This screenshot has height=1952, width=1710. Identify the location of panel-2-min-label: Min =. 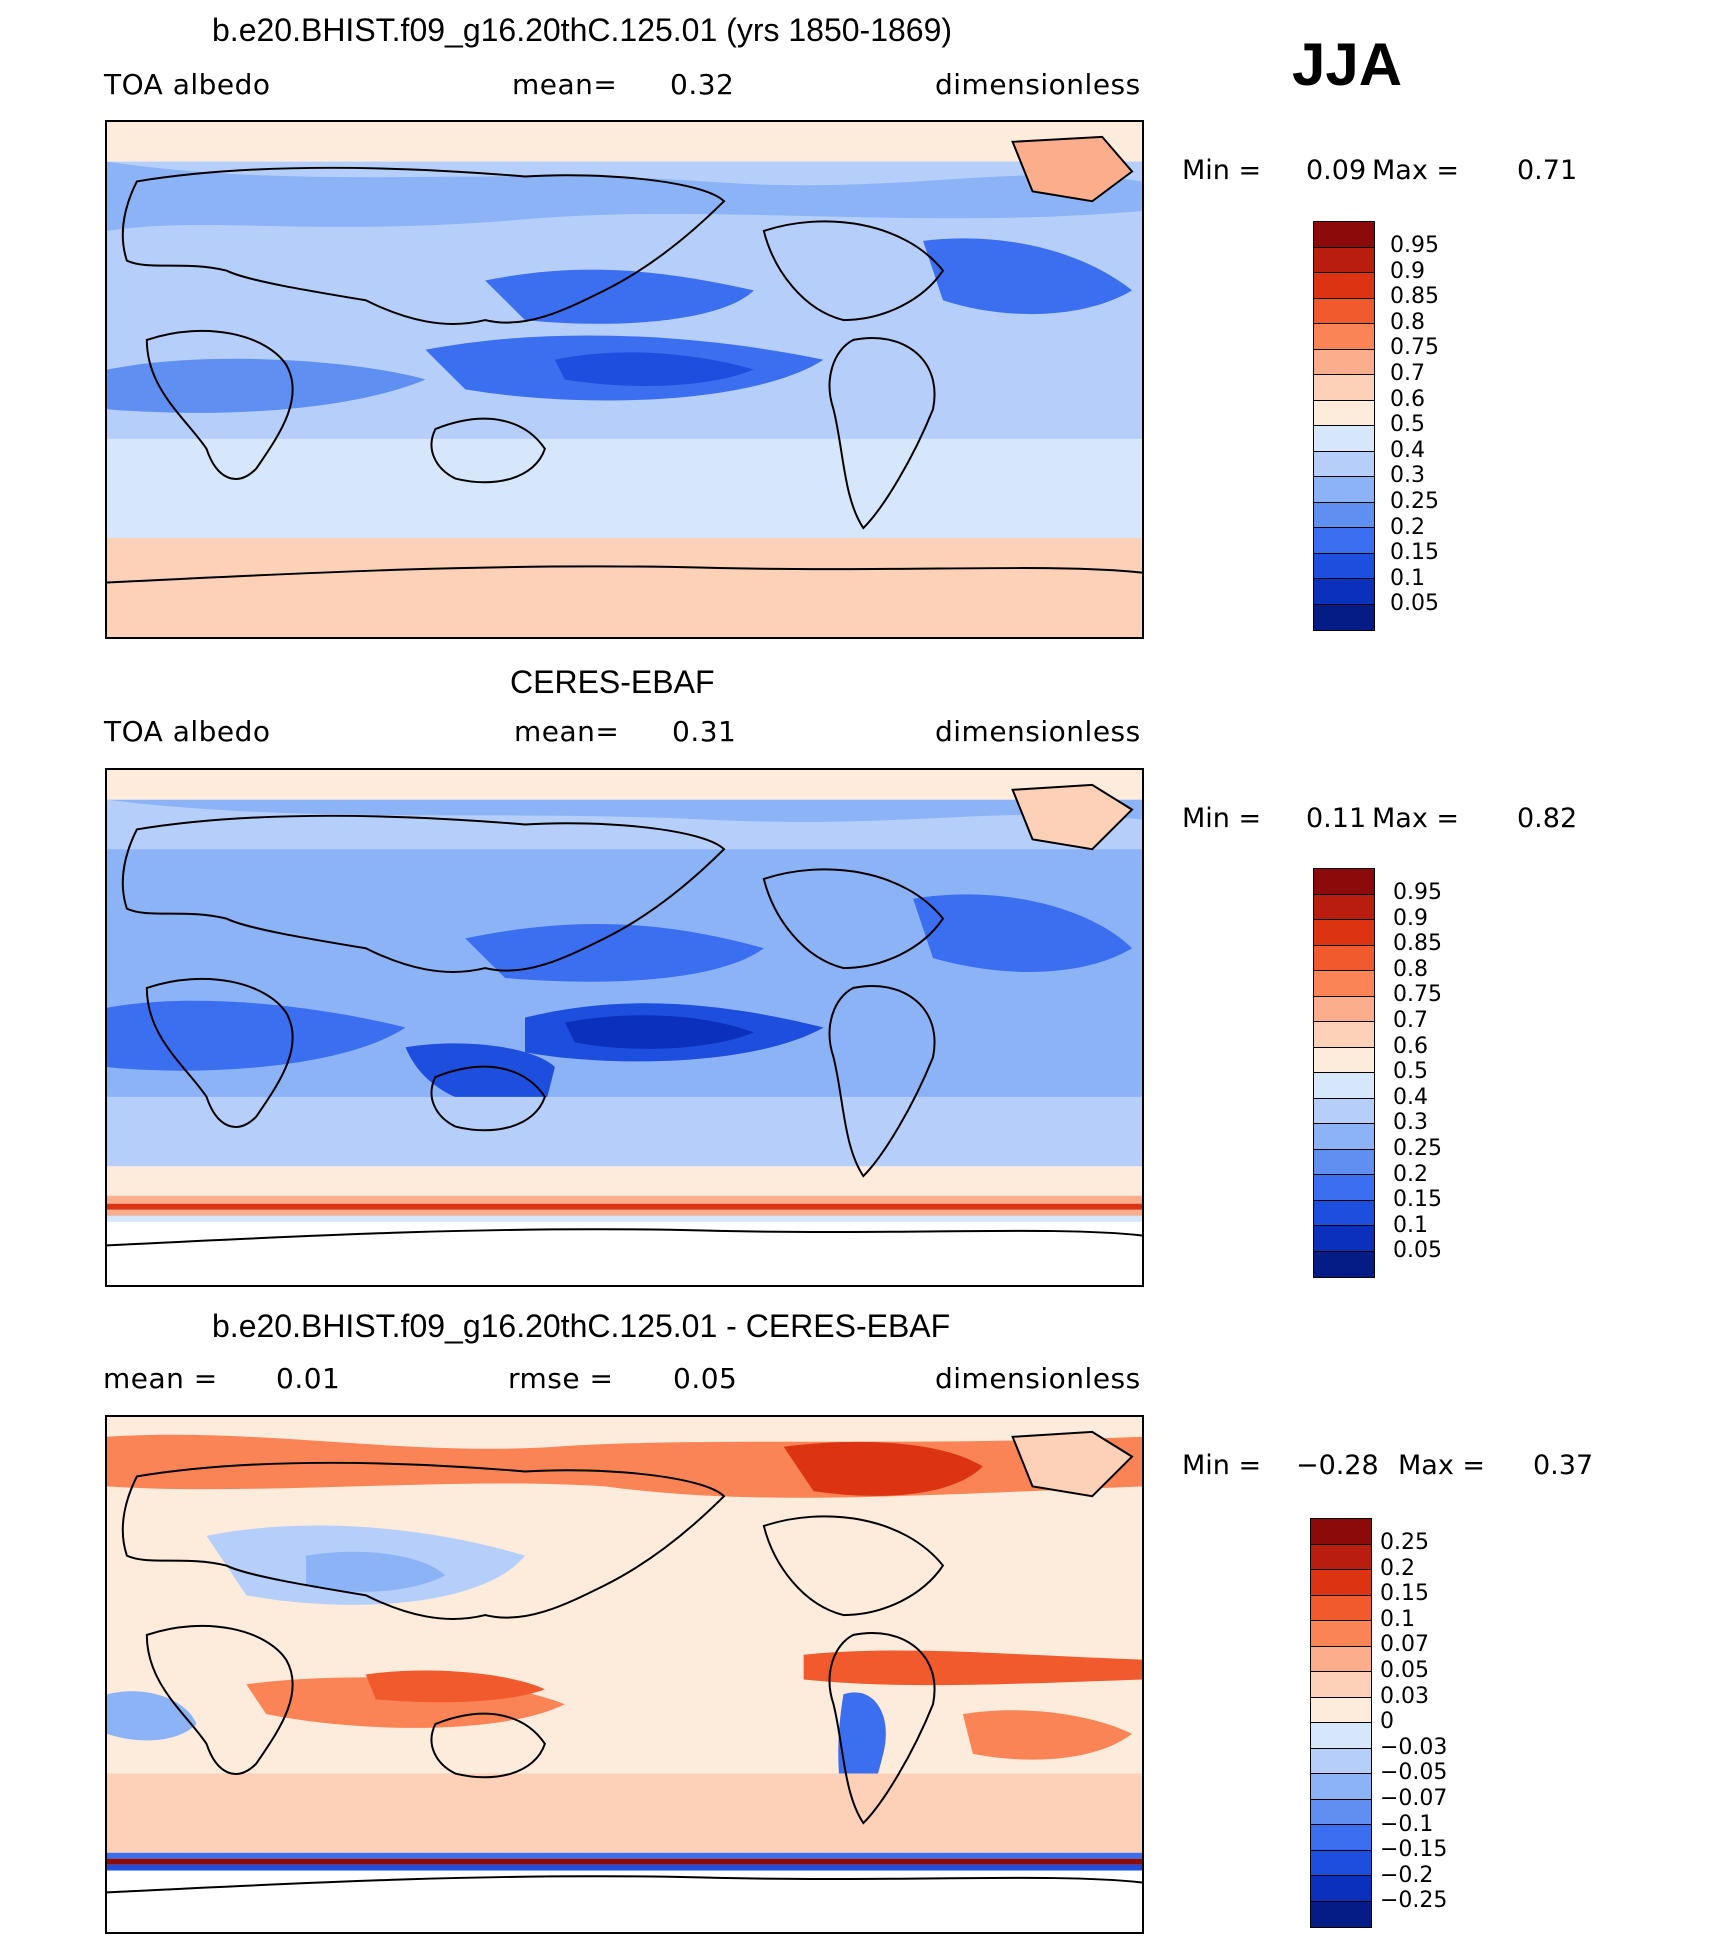
(1222, 818).